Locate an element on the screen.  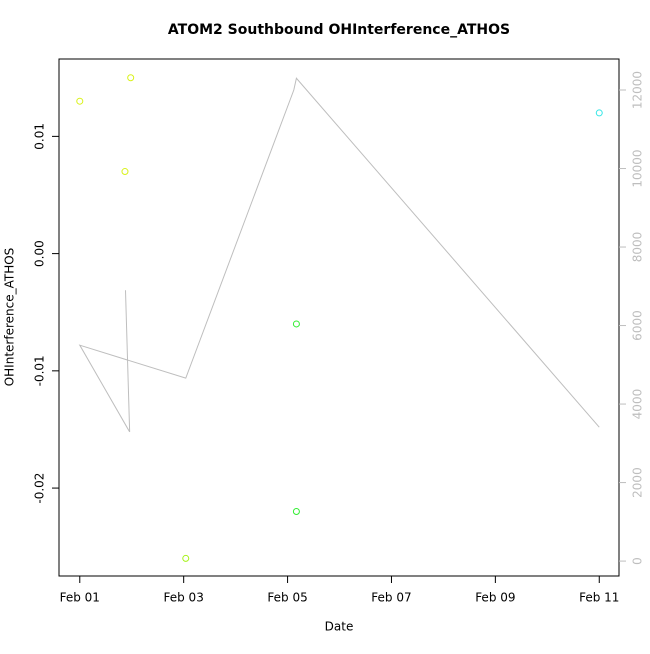
x-tick-label: Feb 07 is located at coordinates (391, 598).